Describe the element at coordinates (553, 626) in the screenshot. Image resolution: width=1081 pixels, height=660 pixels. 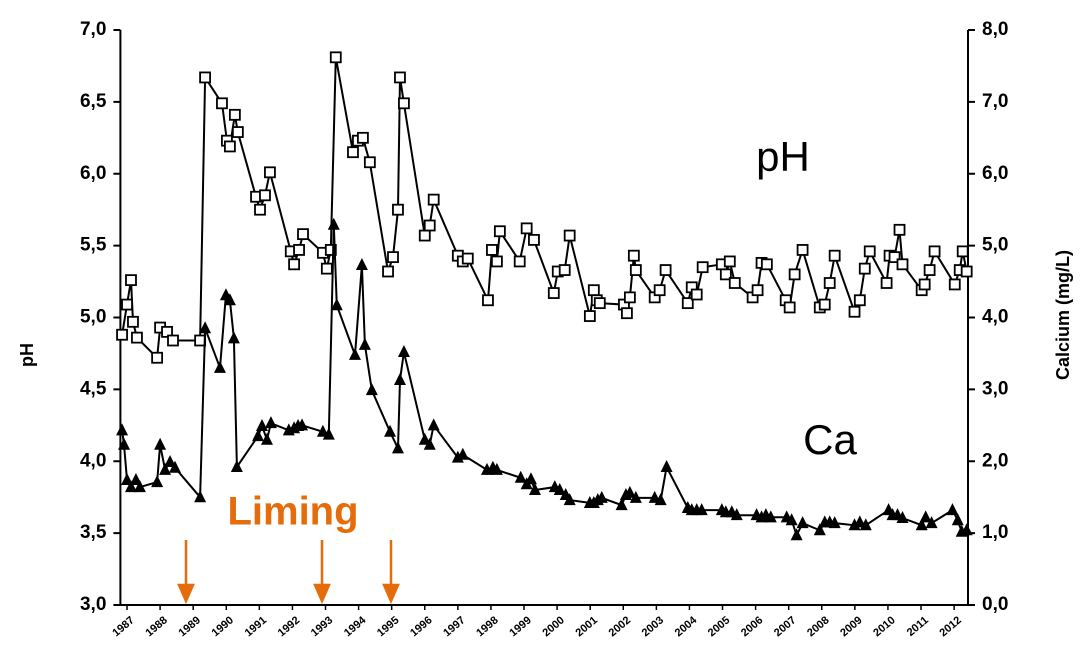
I see `x-tick-label: 2000` at that location.